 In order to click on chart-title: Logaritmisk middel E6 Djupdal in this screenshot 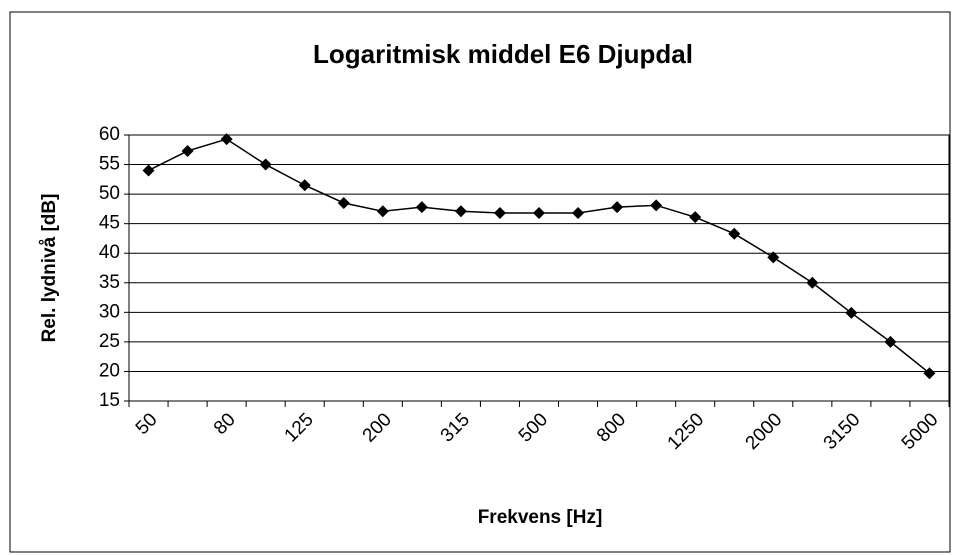, I will do `click(503, 54)`.